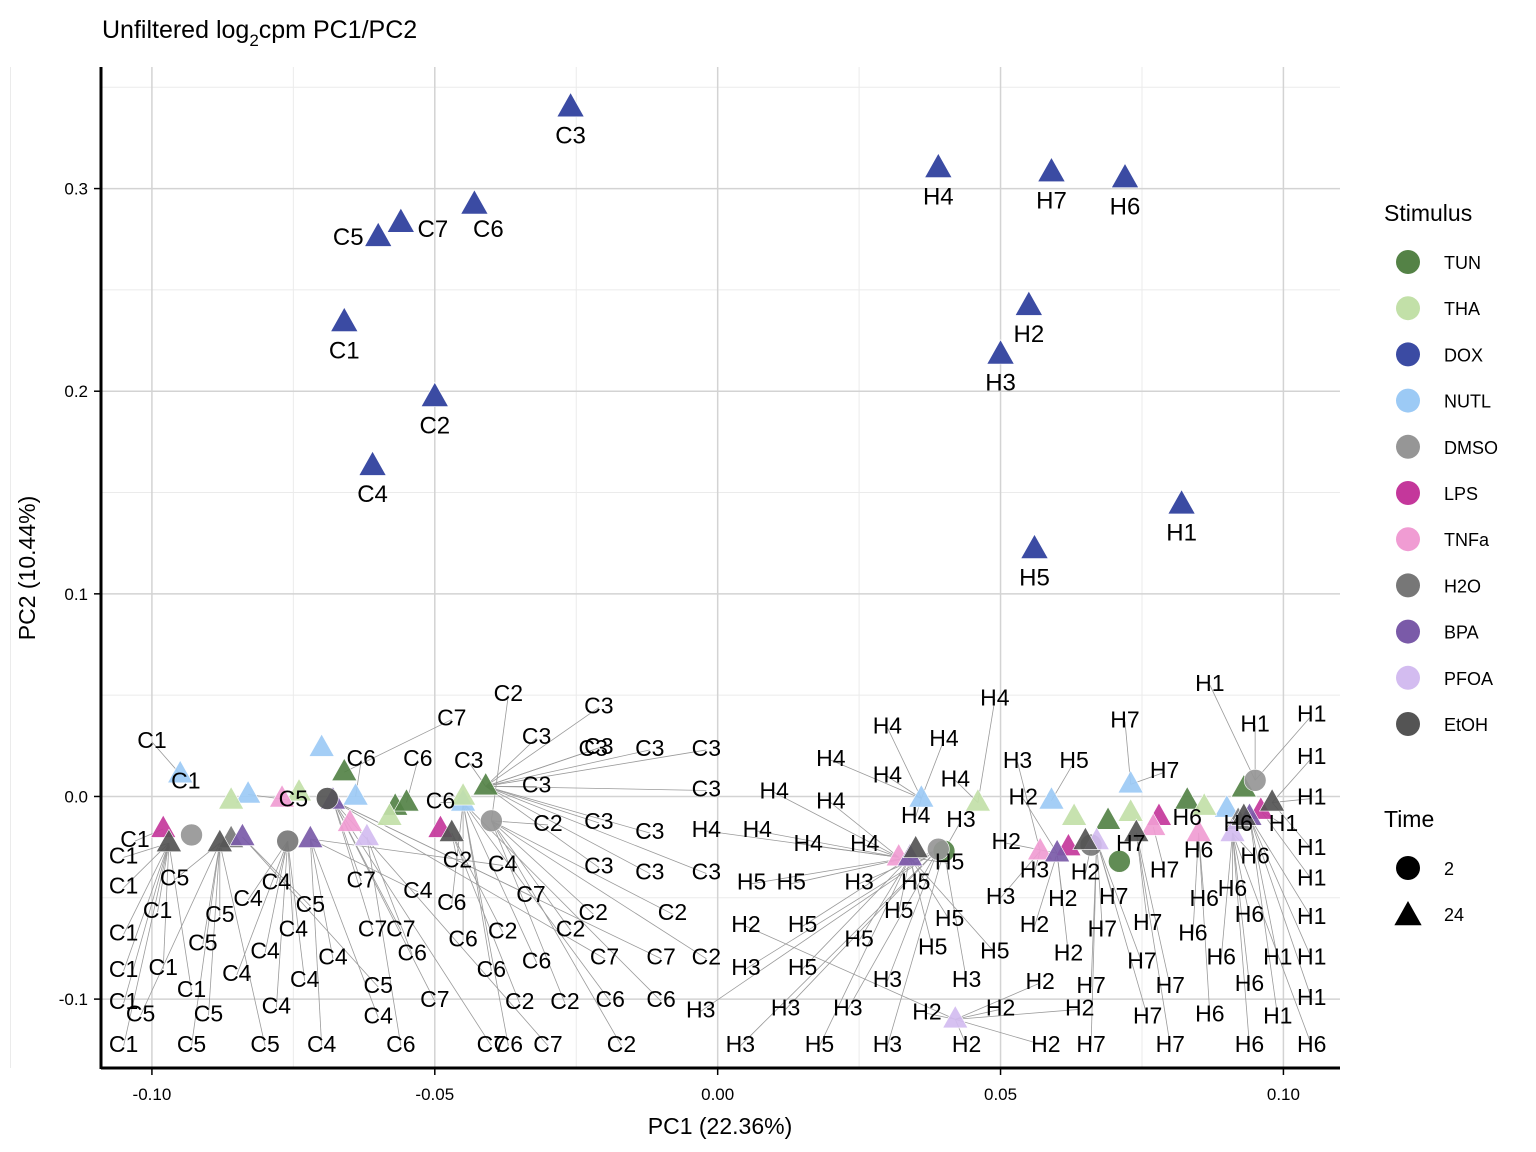 The height and width of the screenshot is (1152, 1536). Describe the element at coordinates (76, 189) in the screenshot. I see `y-tick-label: 0.3` at that location.